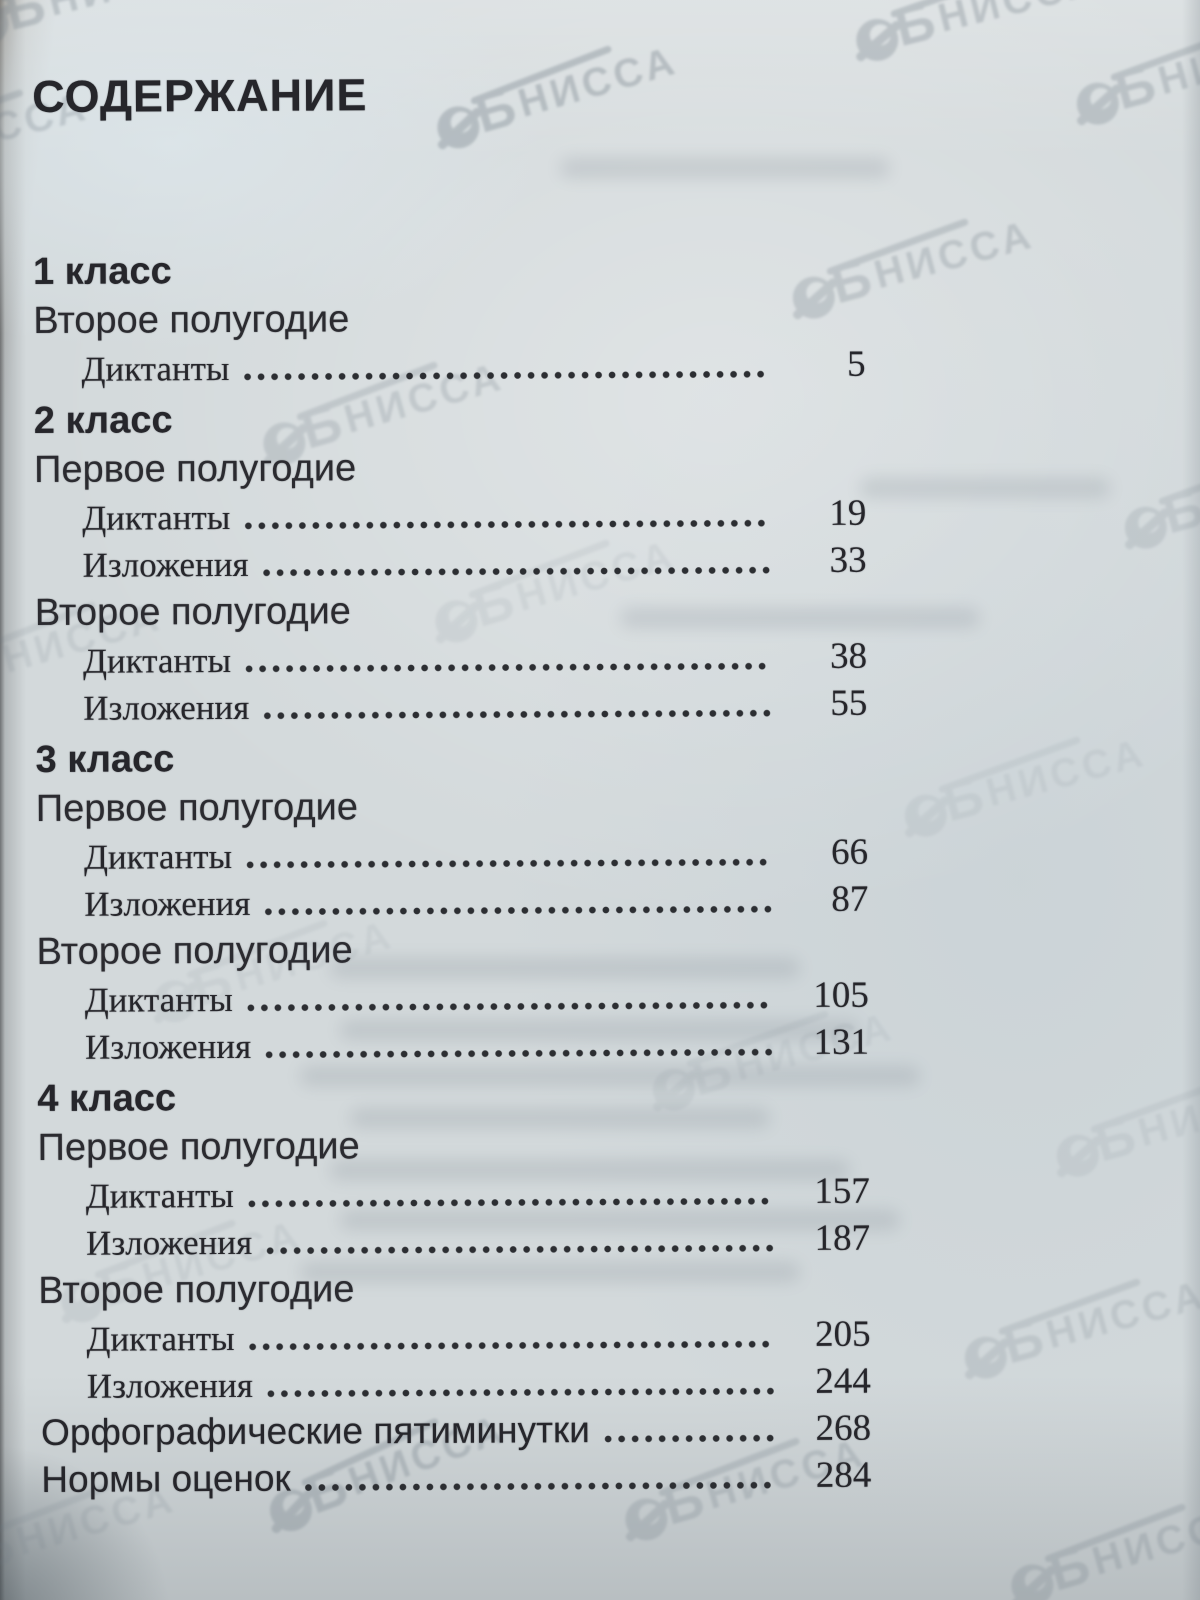  I want to click on toc-entry-page-number: 38, so click(848, 656).